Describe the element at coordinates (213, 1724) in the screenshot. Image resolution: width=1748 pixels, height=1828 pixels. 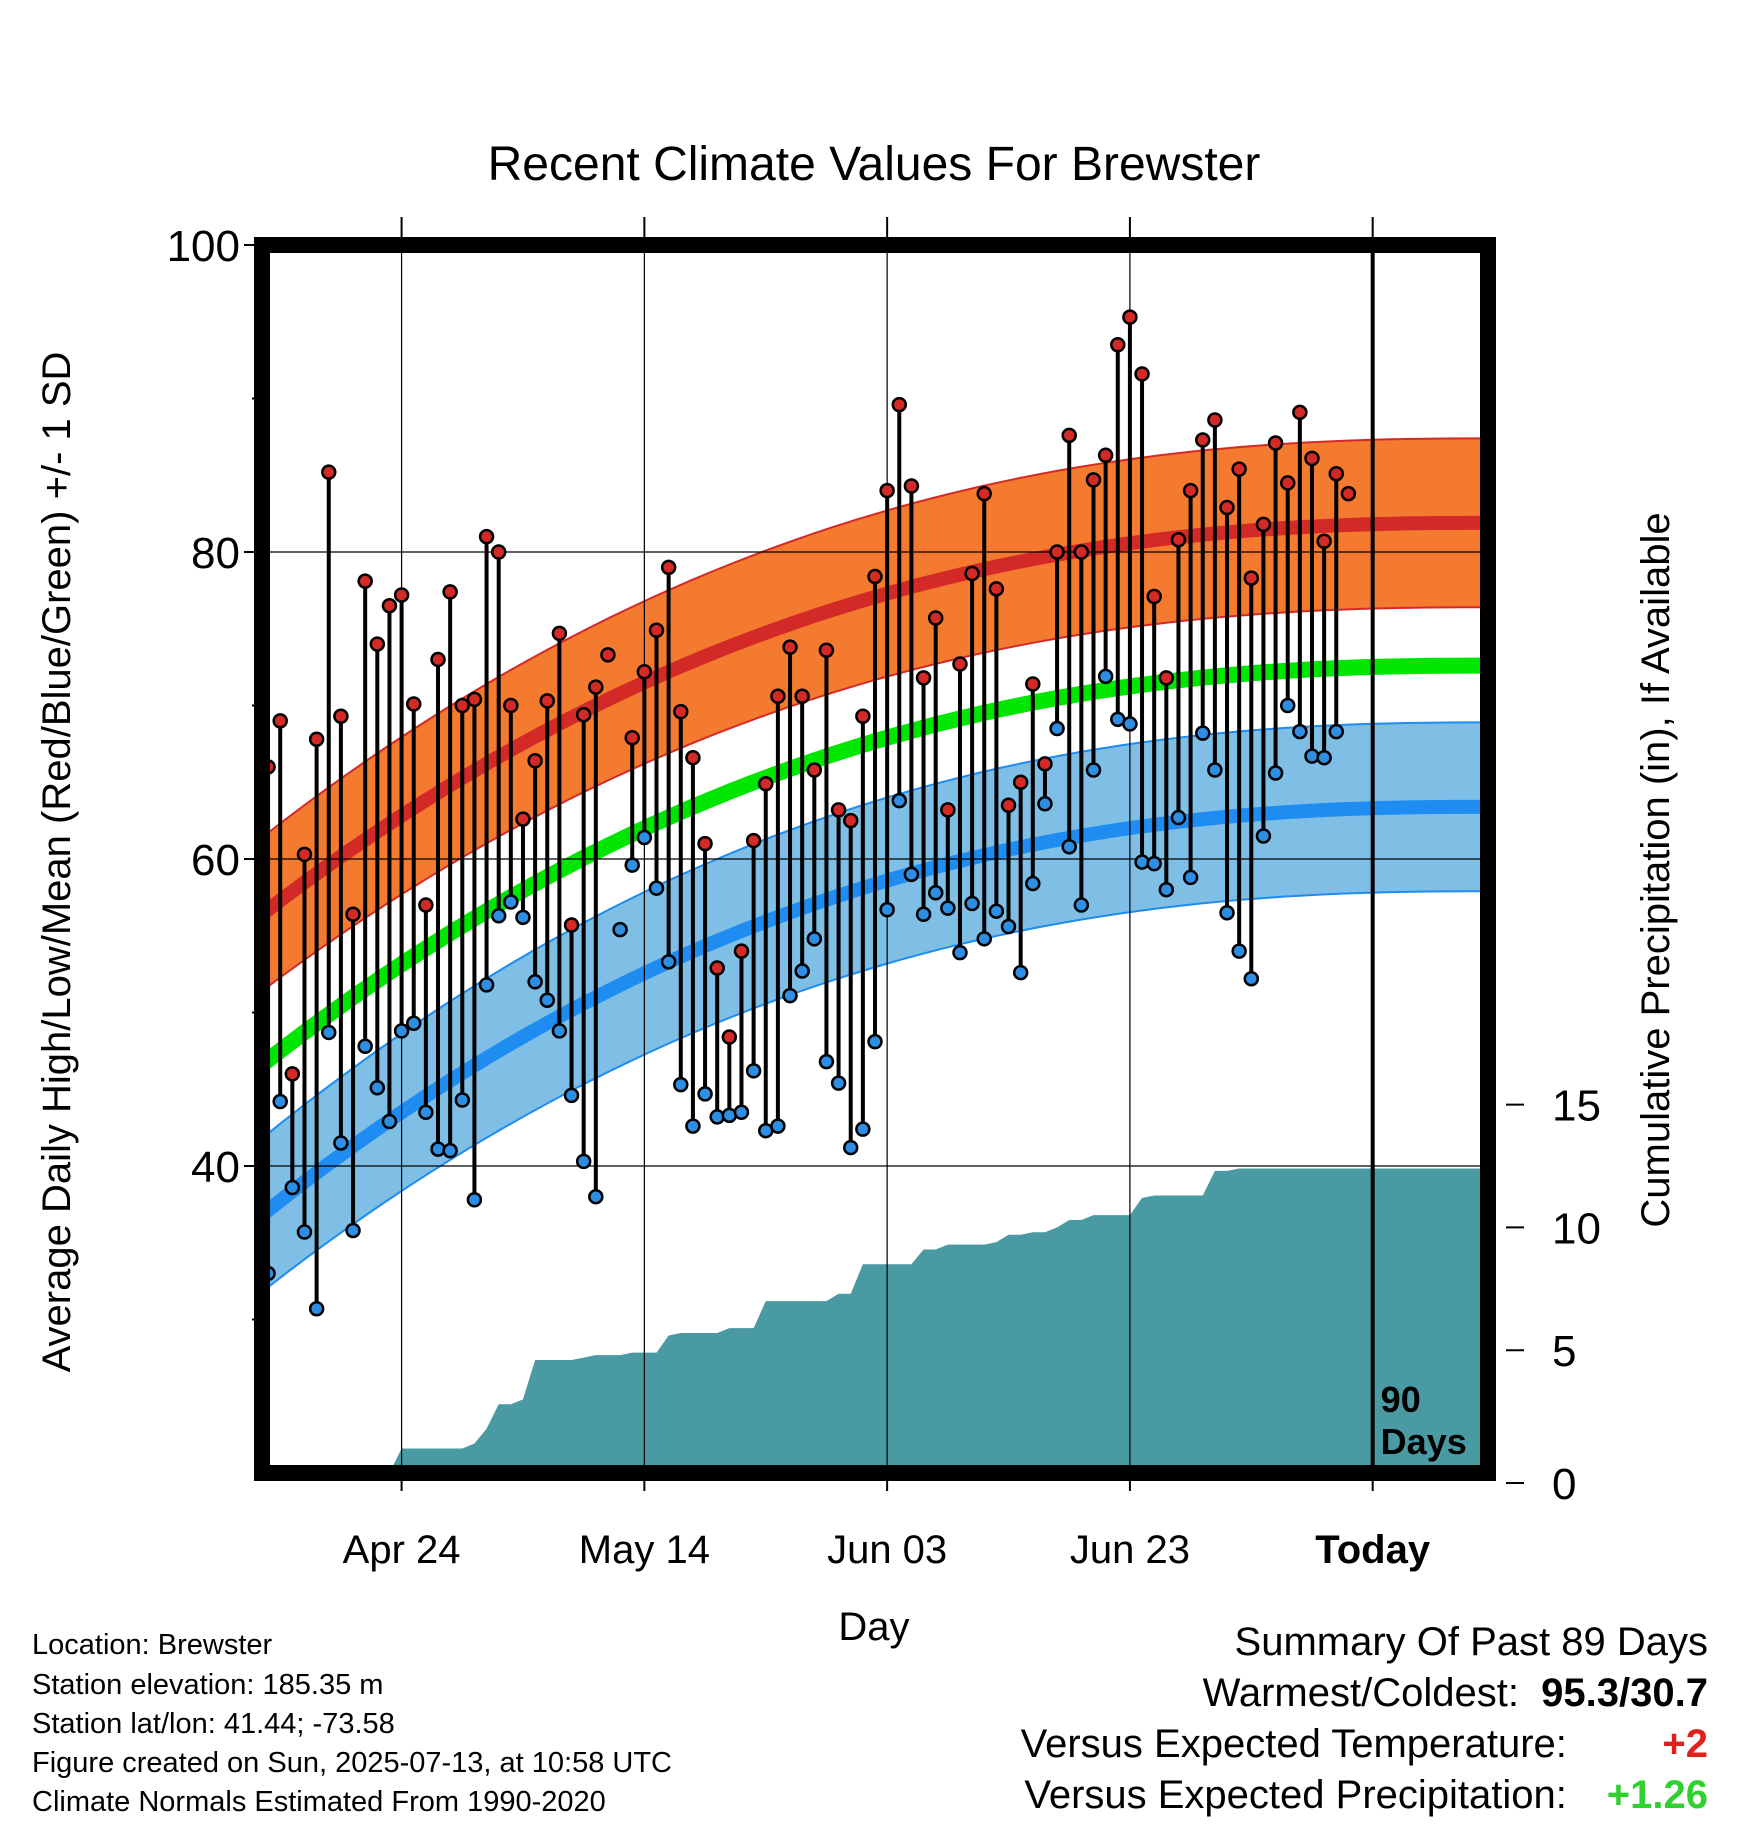
I see `latlon-info: Station lat/lon: 41.44; -73.58` at that location.